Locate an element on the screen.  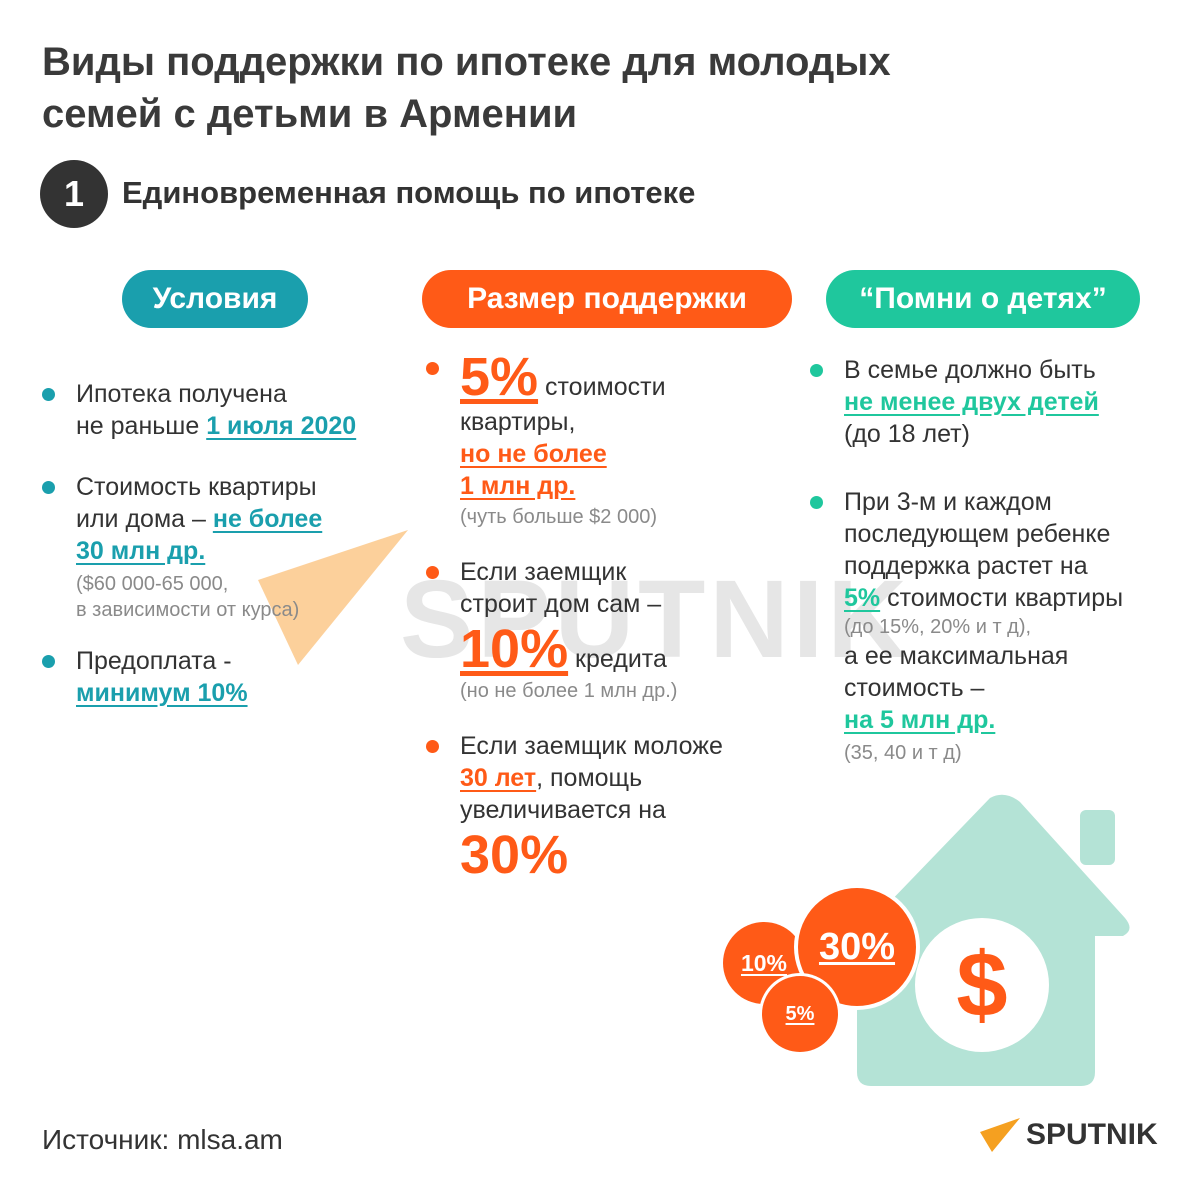
support-text: квартиры, is located at coordinates (518, 422).